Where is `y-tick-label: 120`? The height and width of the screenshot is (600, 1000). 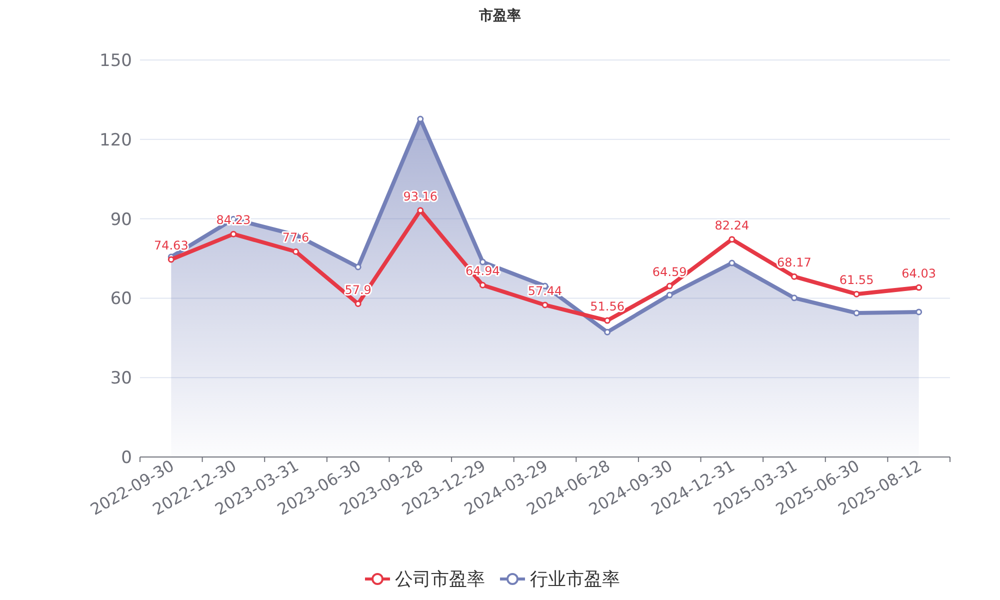 y-tick-label: 120 is located at coordinates (116, 140).